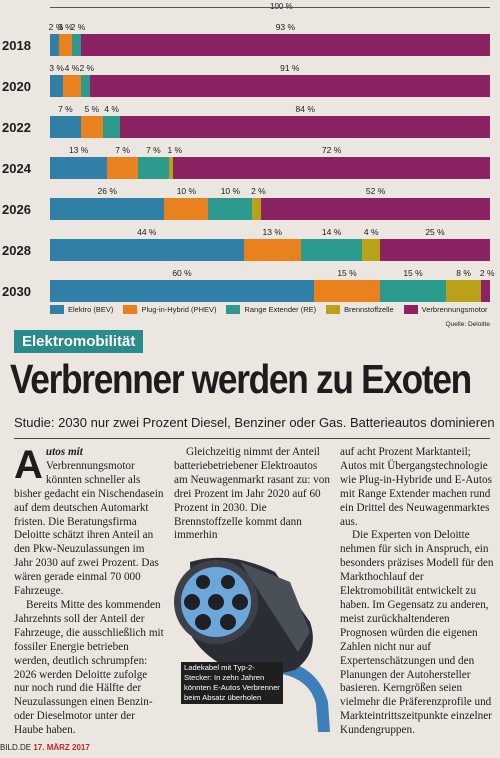  What do you see at coordinates (107, 191) in the screenshot?
I see `data-label: 26 %` at bounding box center [107, 191].